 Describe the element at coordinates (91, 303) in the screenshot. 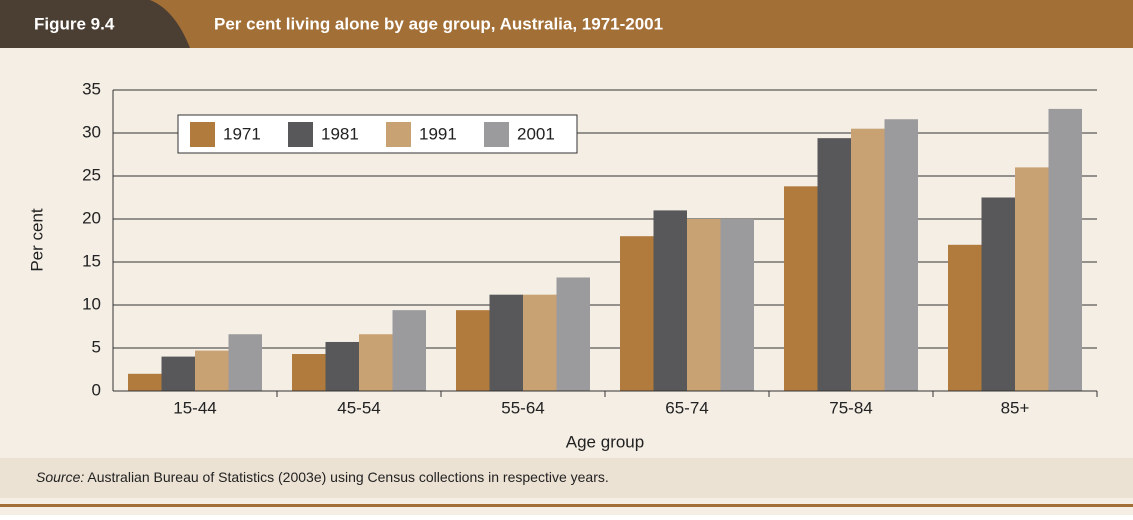

I see `y-tick-label: 10` at that location.